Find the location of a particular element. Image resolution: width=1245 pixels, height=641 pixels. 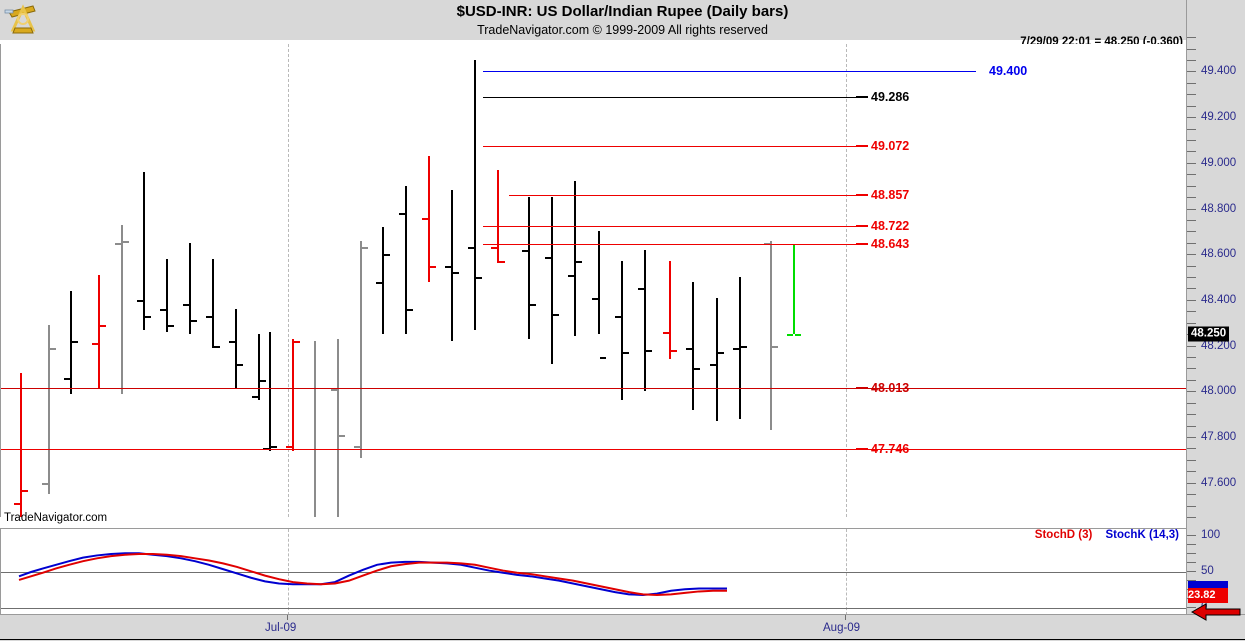

price-scale-label: 49.400 is located at coordinates (1219, 71).